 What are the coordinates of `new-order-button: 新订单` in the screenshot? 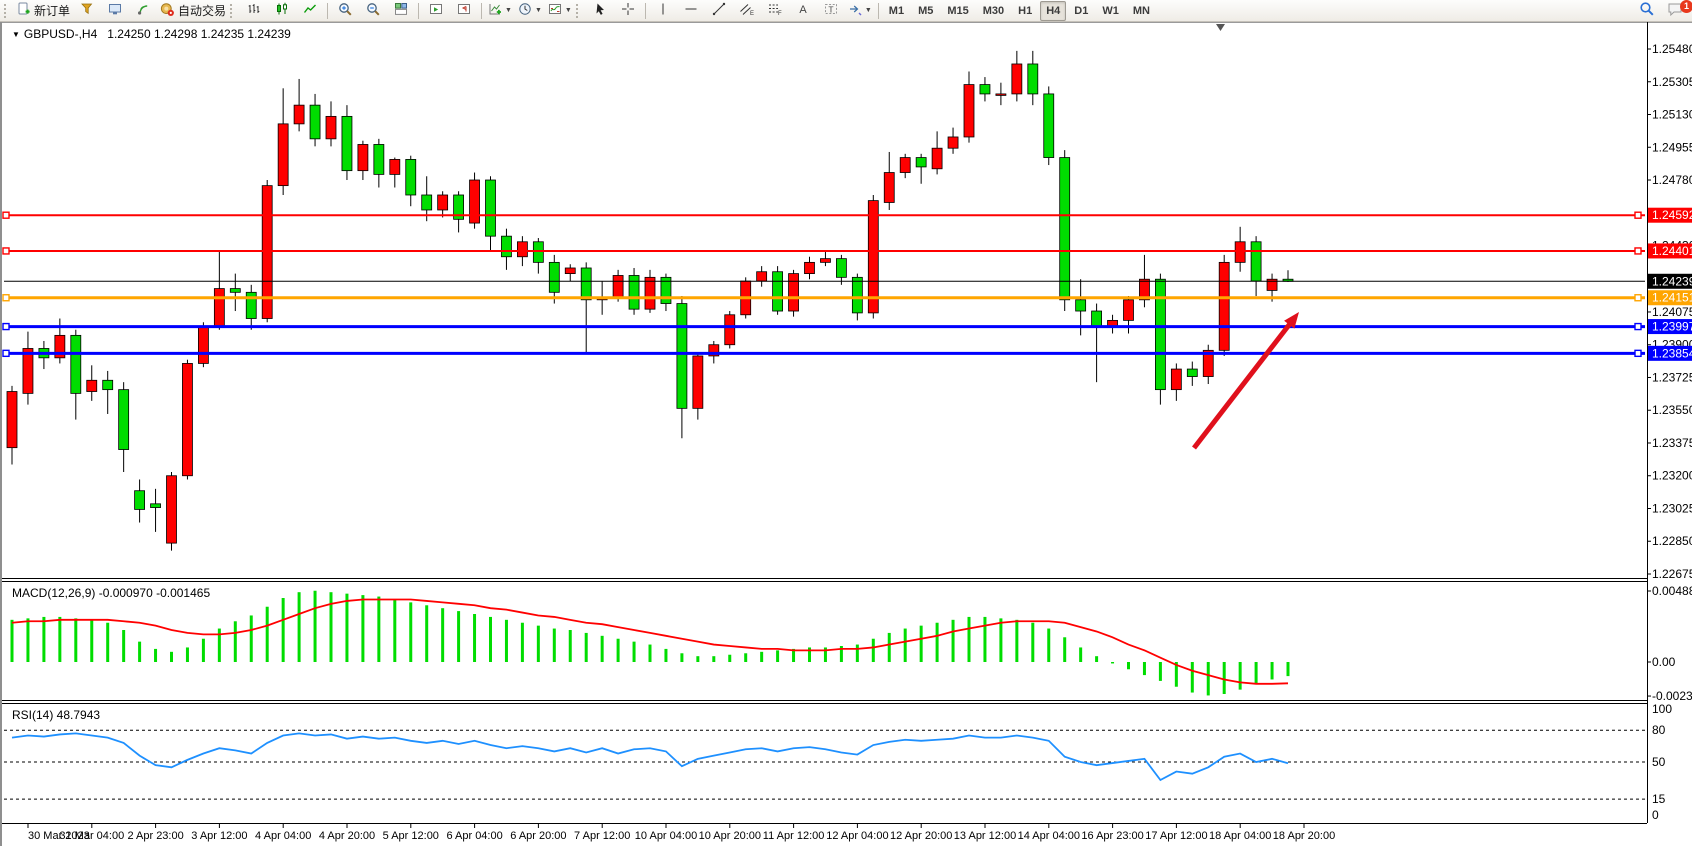 It's located at (43, 11).